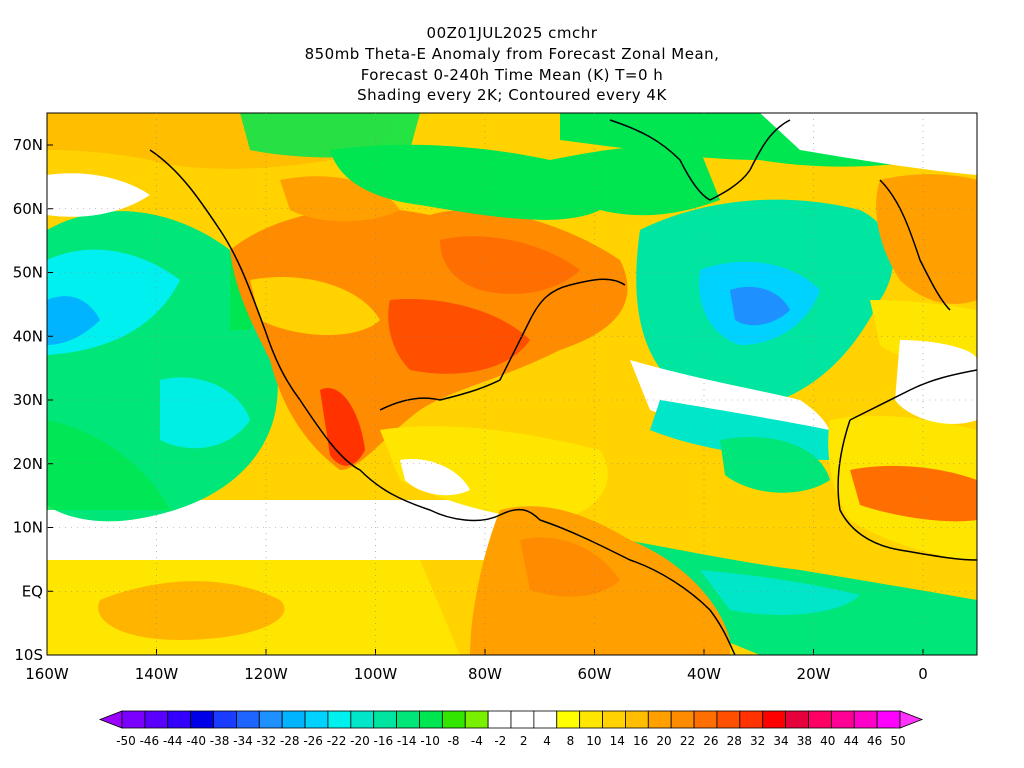 This screenshot has width=1024, height=768. What do you see at coordinates (868, 144) in the screenshot?
I see `shading-north-atlantic-white` at bounding box center [868, 144].